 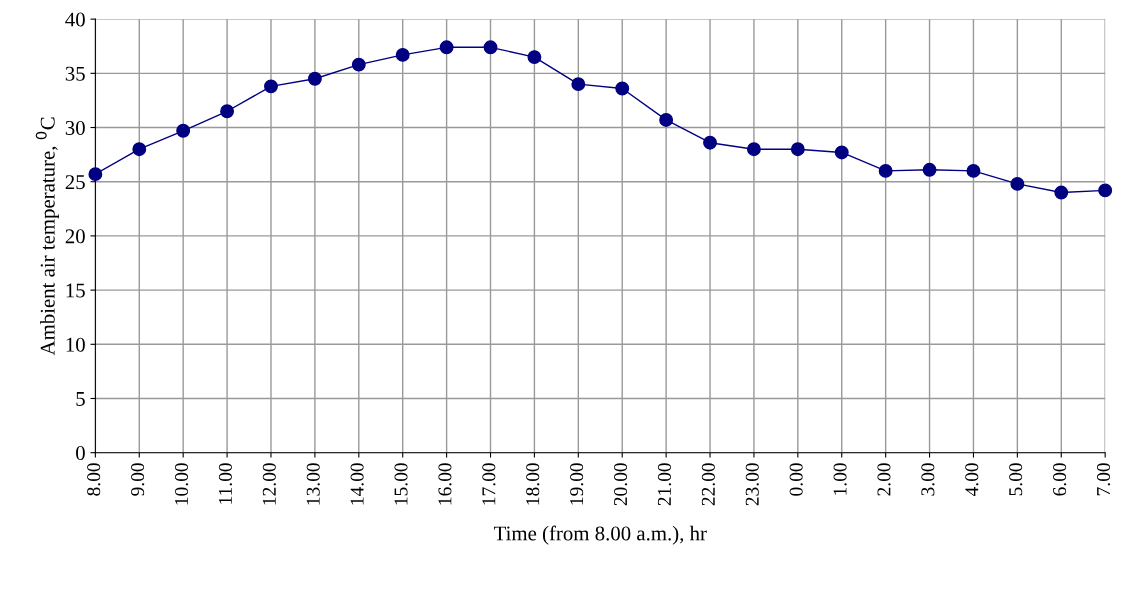 I want to click on x-tick-label: 7.00, so click(x=1103, y=479).